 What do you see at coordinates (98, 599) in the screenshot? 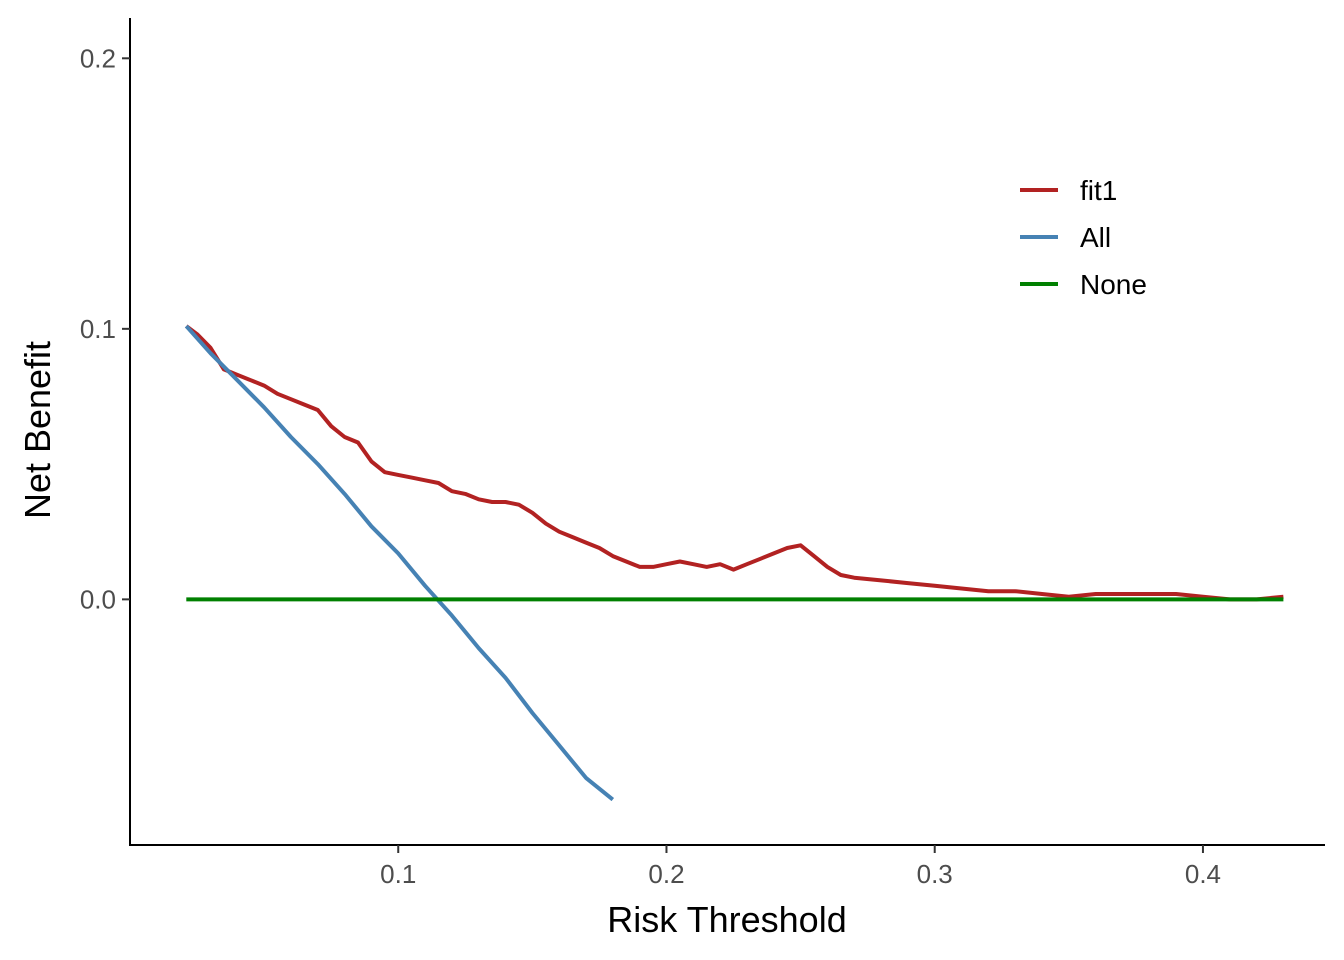
I see `y-tick-label: 0.0` at bounding box center [98, 599].